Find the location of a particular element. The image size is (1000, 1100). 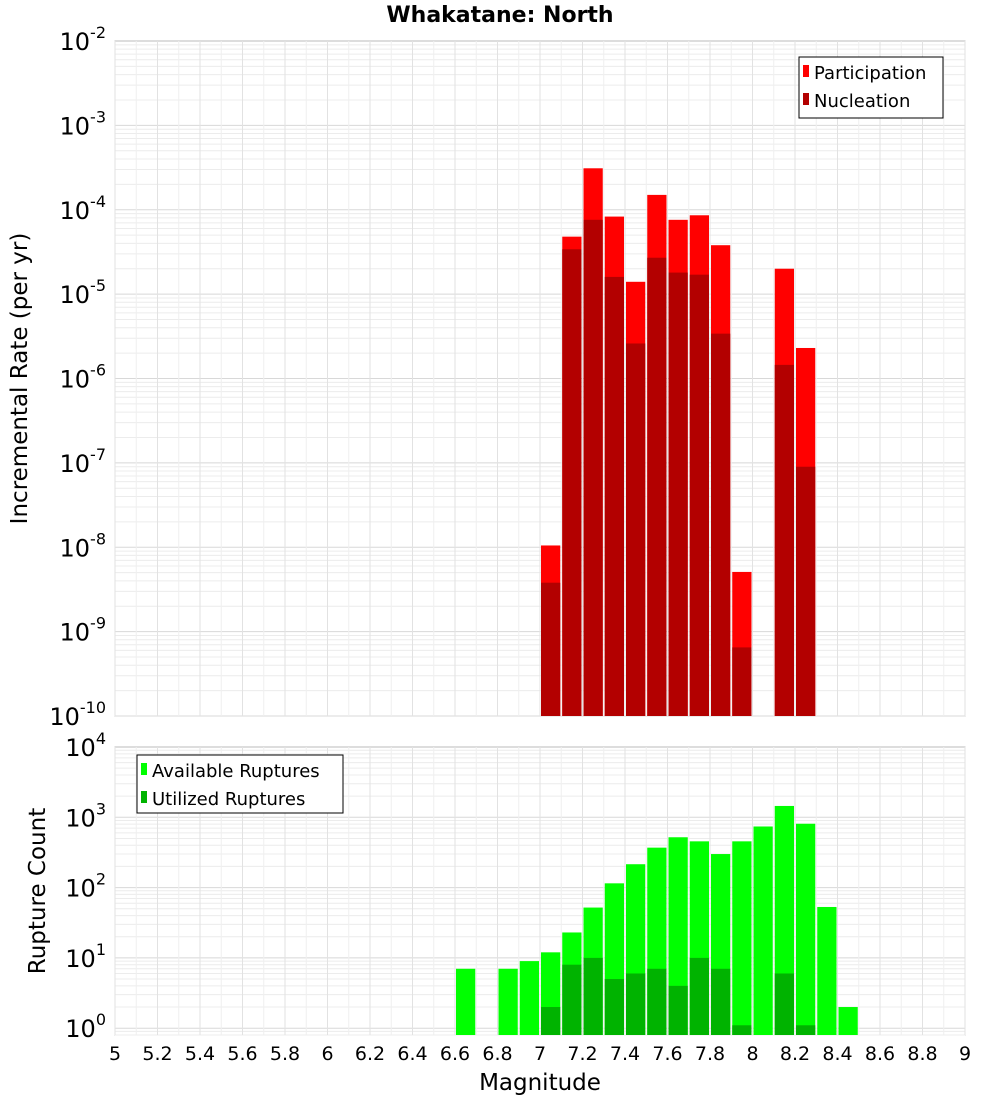

legend-label: Participation is located at coordinates (870, 73).